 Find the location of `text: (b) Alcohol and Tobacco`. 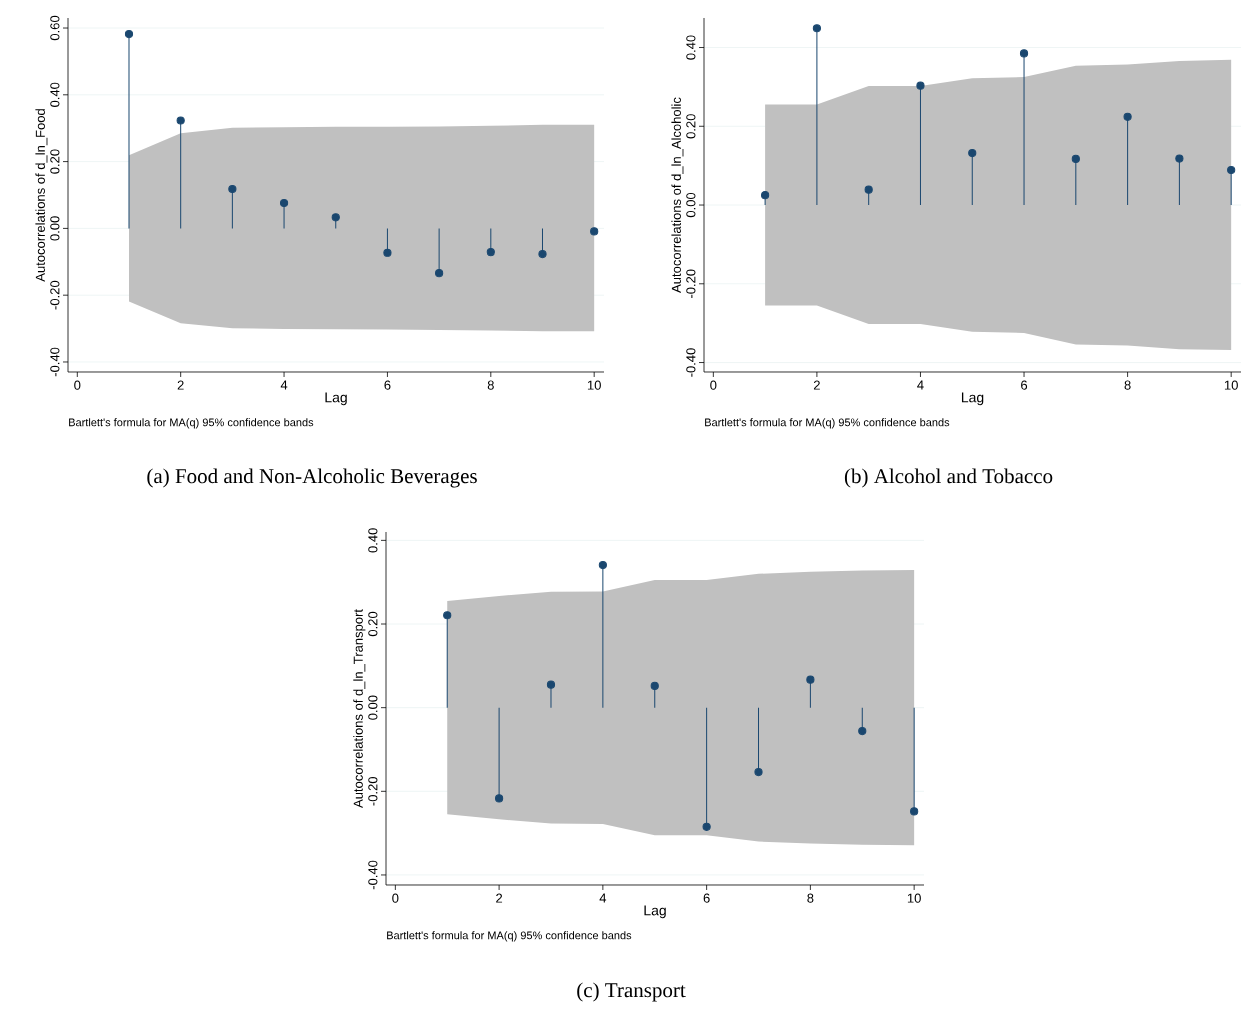

text: (b) Alcohol and Tobacco is located at coordinates (948, 478).